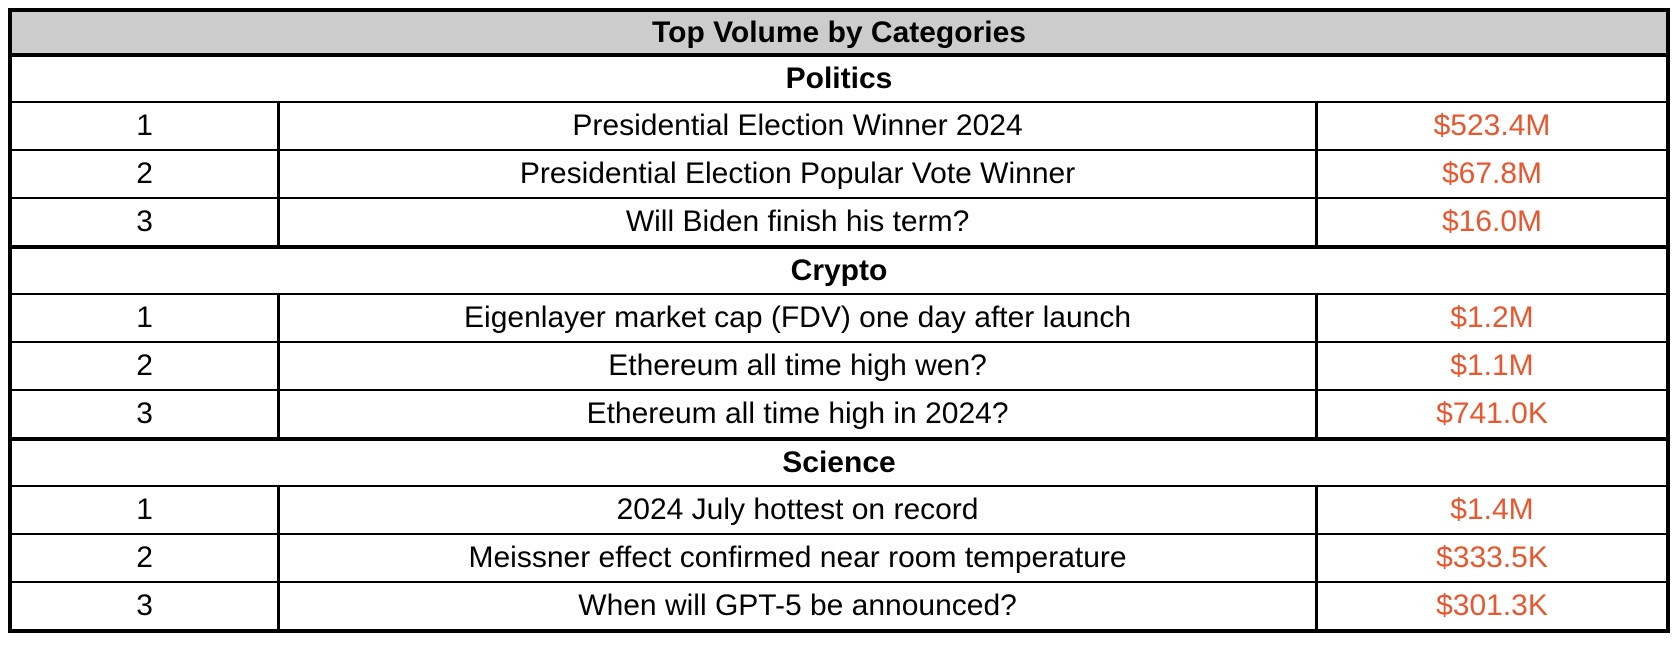 Image resolution: width=1678 pixels, height=666 pixels. Describe the element at coordinates (1492, 318) in the screenshot. I see `volume-cell: $1.2M` at that location.